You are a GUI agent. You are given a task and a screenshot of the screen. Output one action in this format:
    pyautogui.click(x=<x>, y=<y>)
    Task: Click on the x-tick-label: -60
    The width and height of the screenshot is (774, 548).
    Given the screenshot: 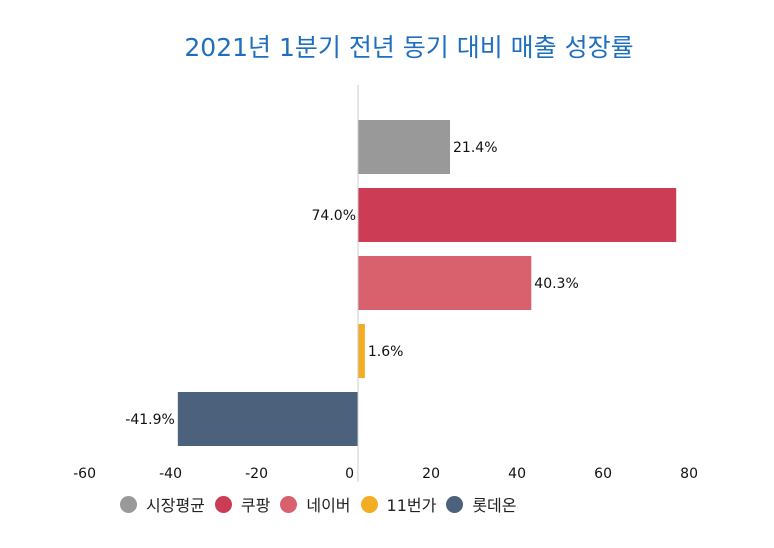 What is the action you would take?
    pyautogui.click(x=84, y=474)
    